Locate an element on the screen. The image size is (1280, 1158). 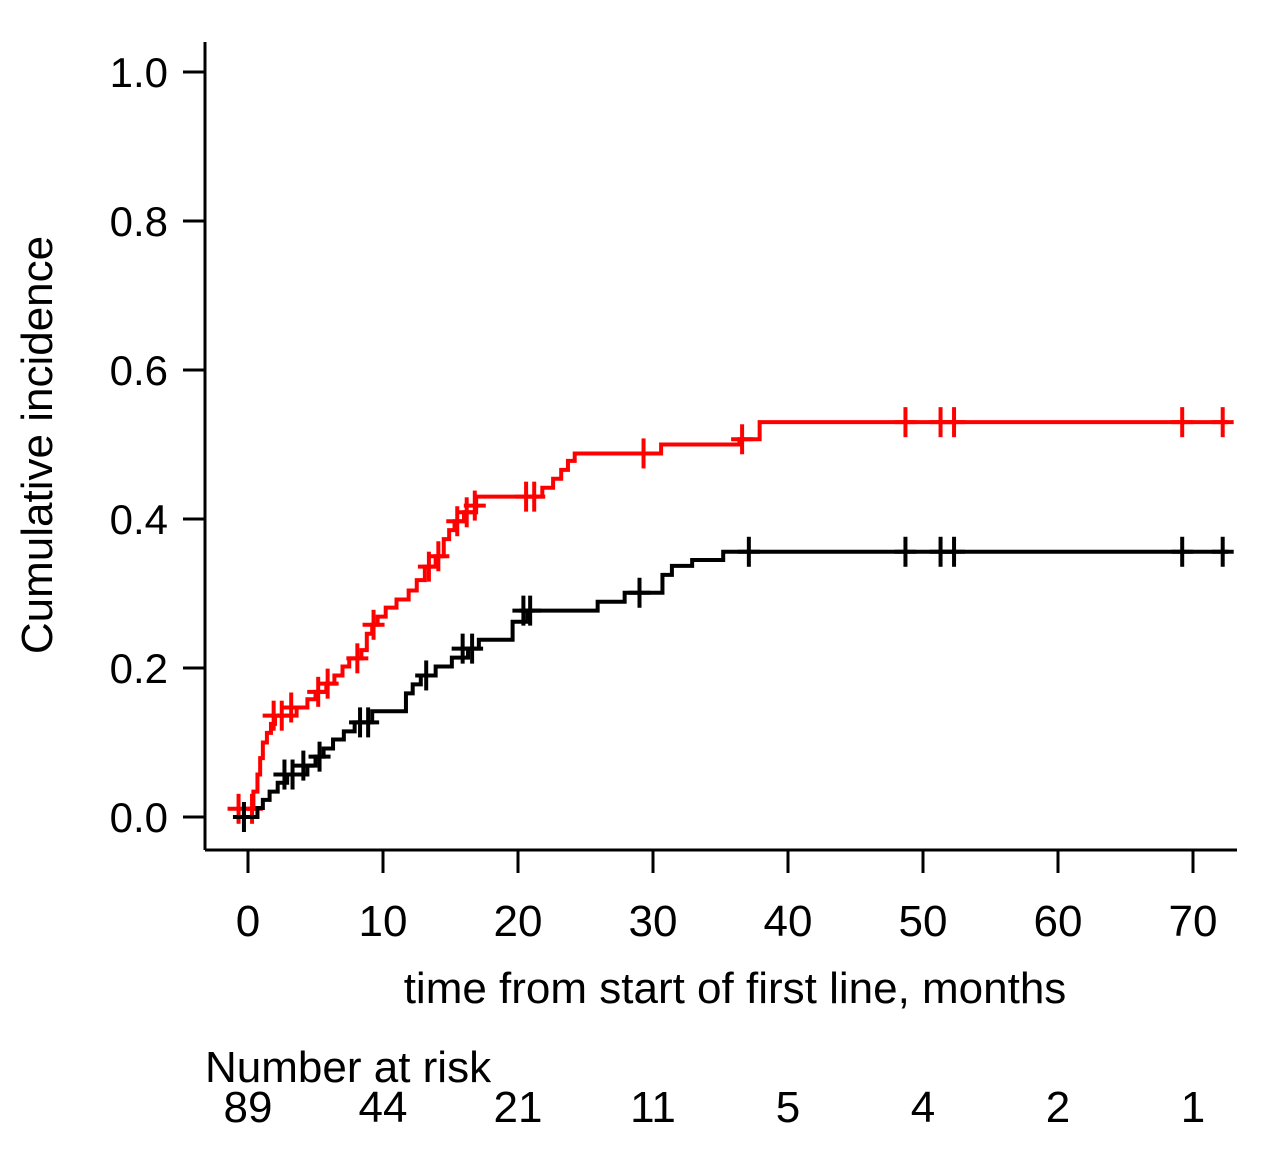
number-at-risk-count: 1 is located at coordinates (1193, 1107).